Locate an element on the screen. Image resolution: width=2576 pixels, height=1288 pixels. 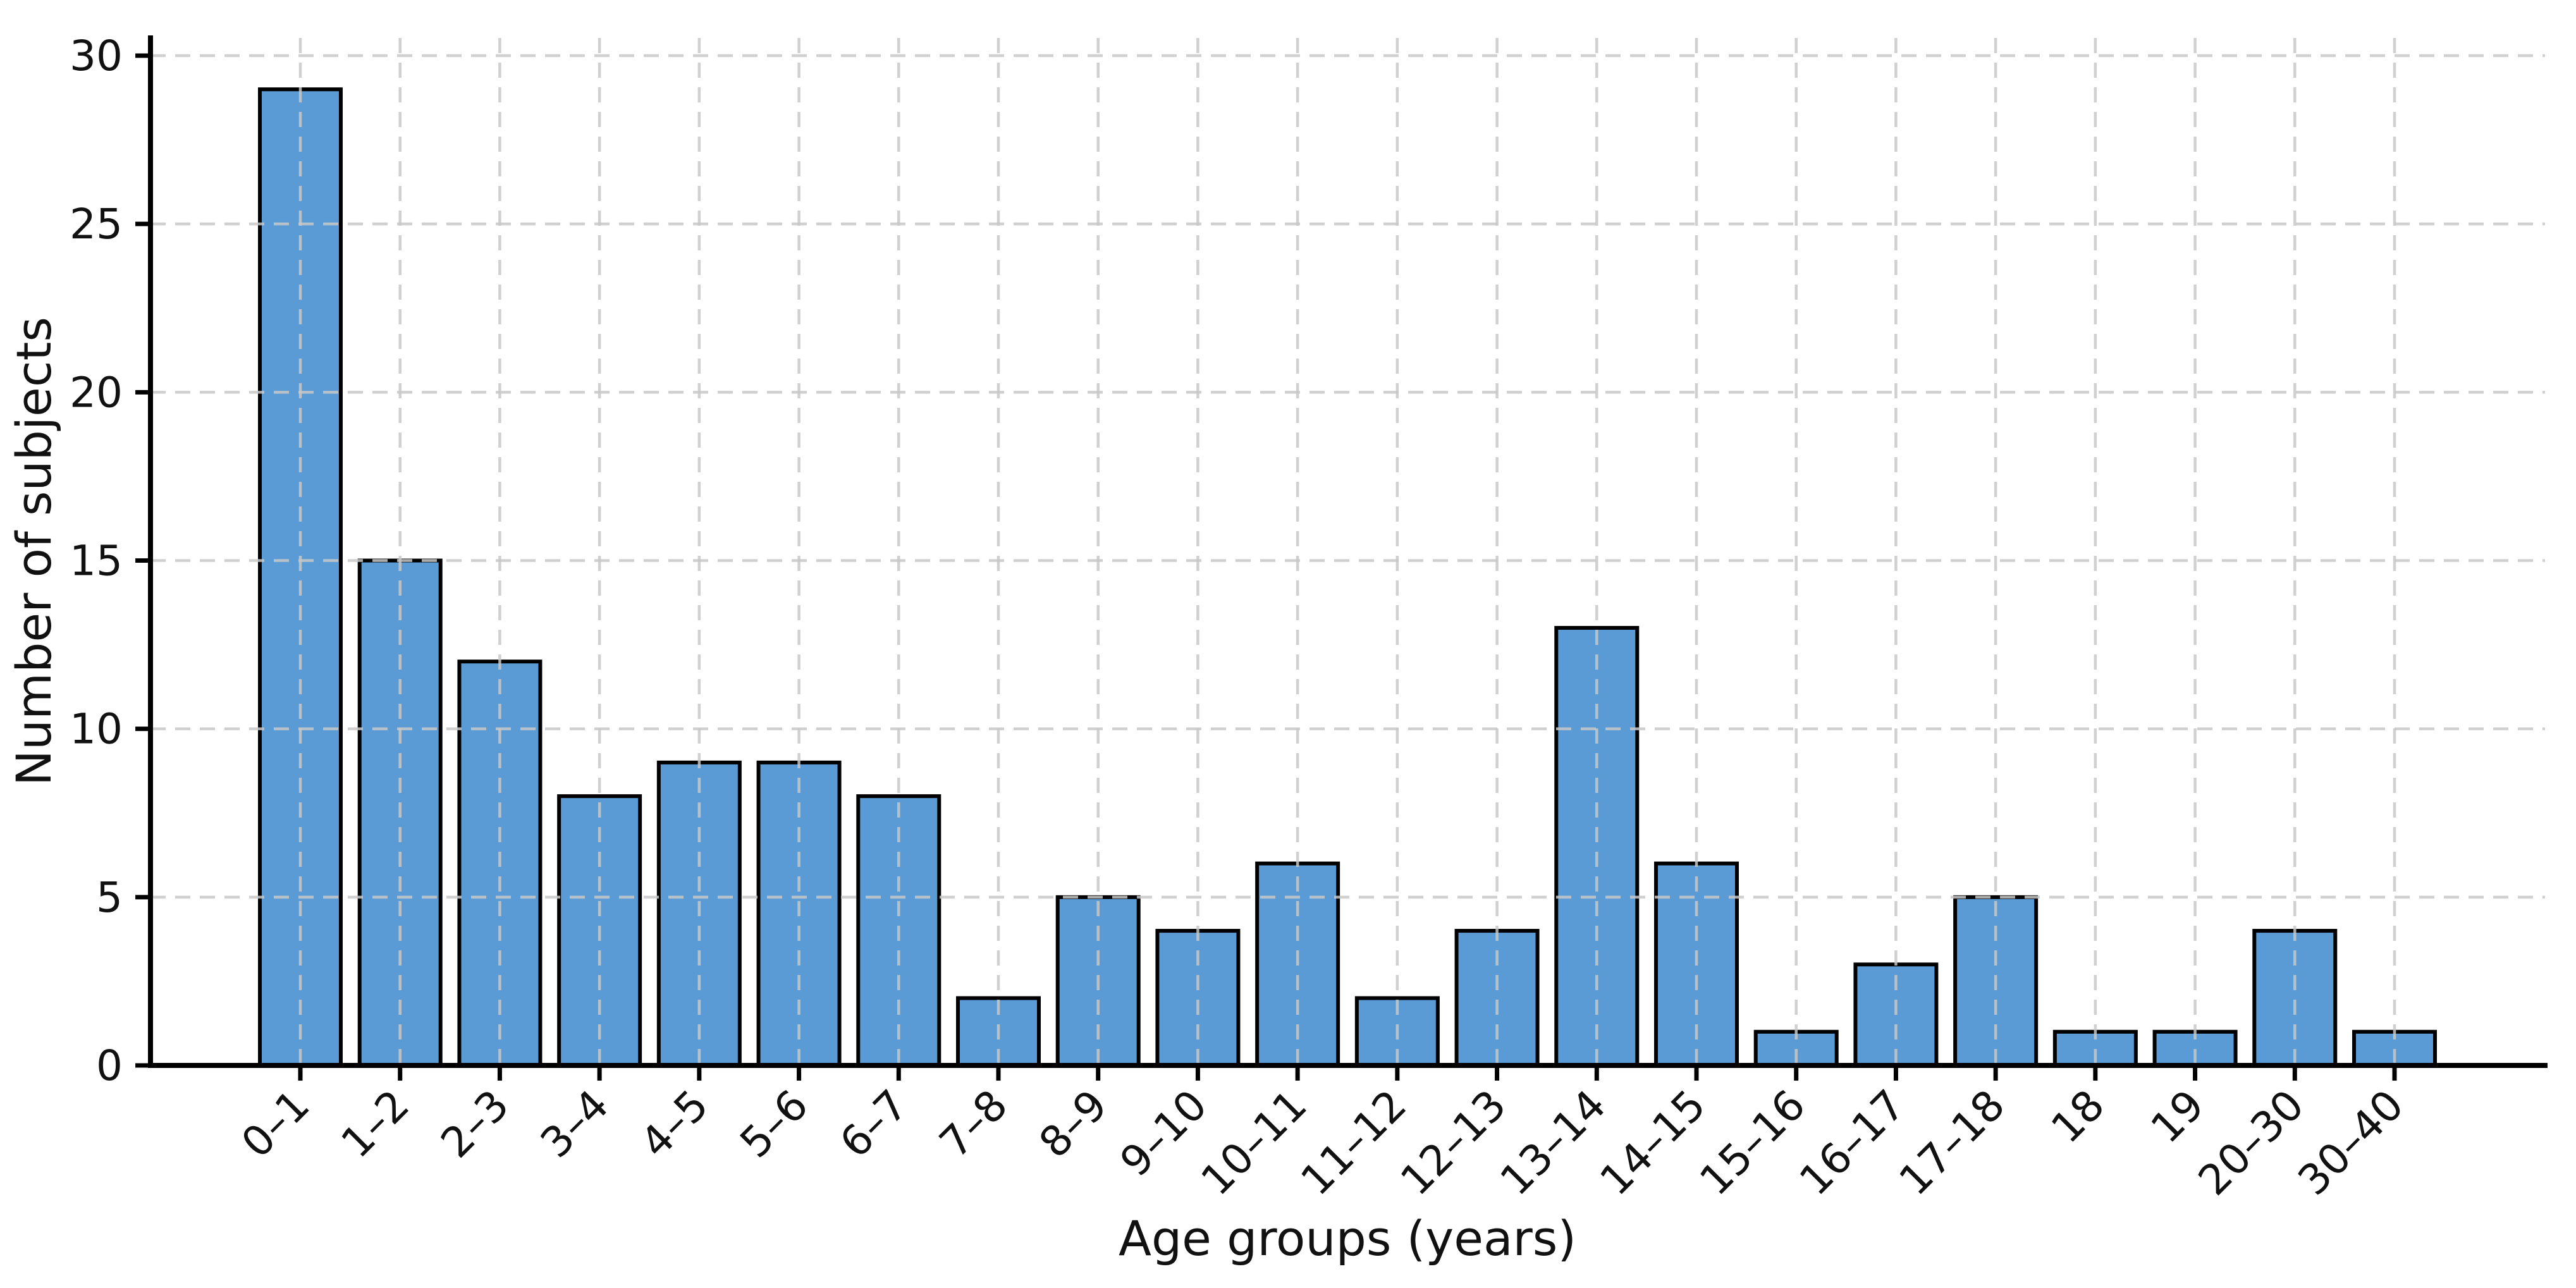
x-tick-label-2–3: 2–3 is located at coordinates (475, 1124).